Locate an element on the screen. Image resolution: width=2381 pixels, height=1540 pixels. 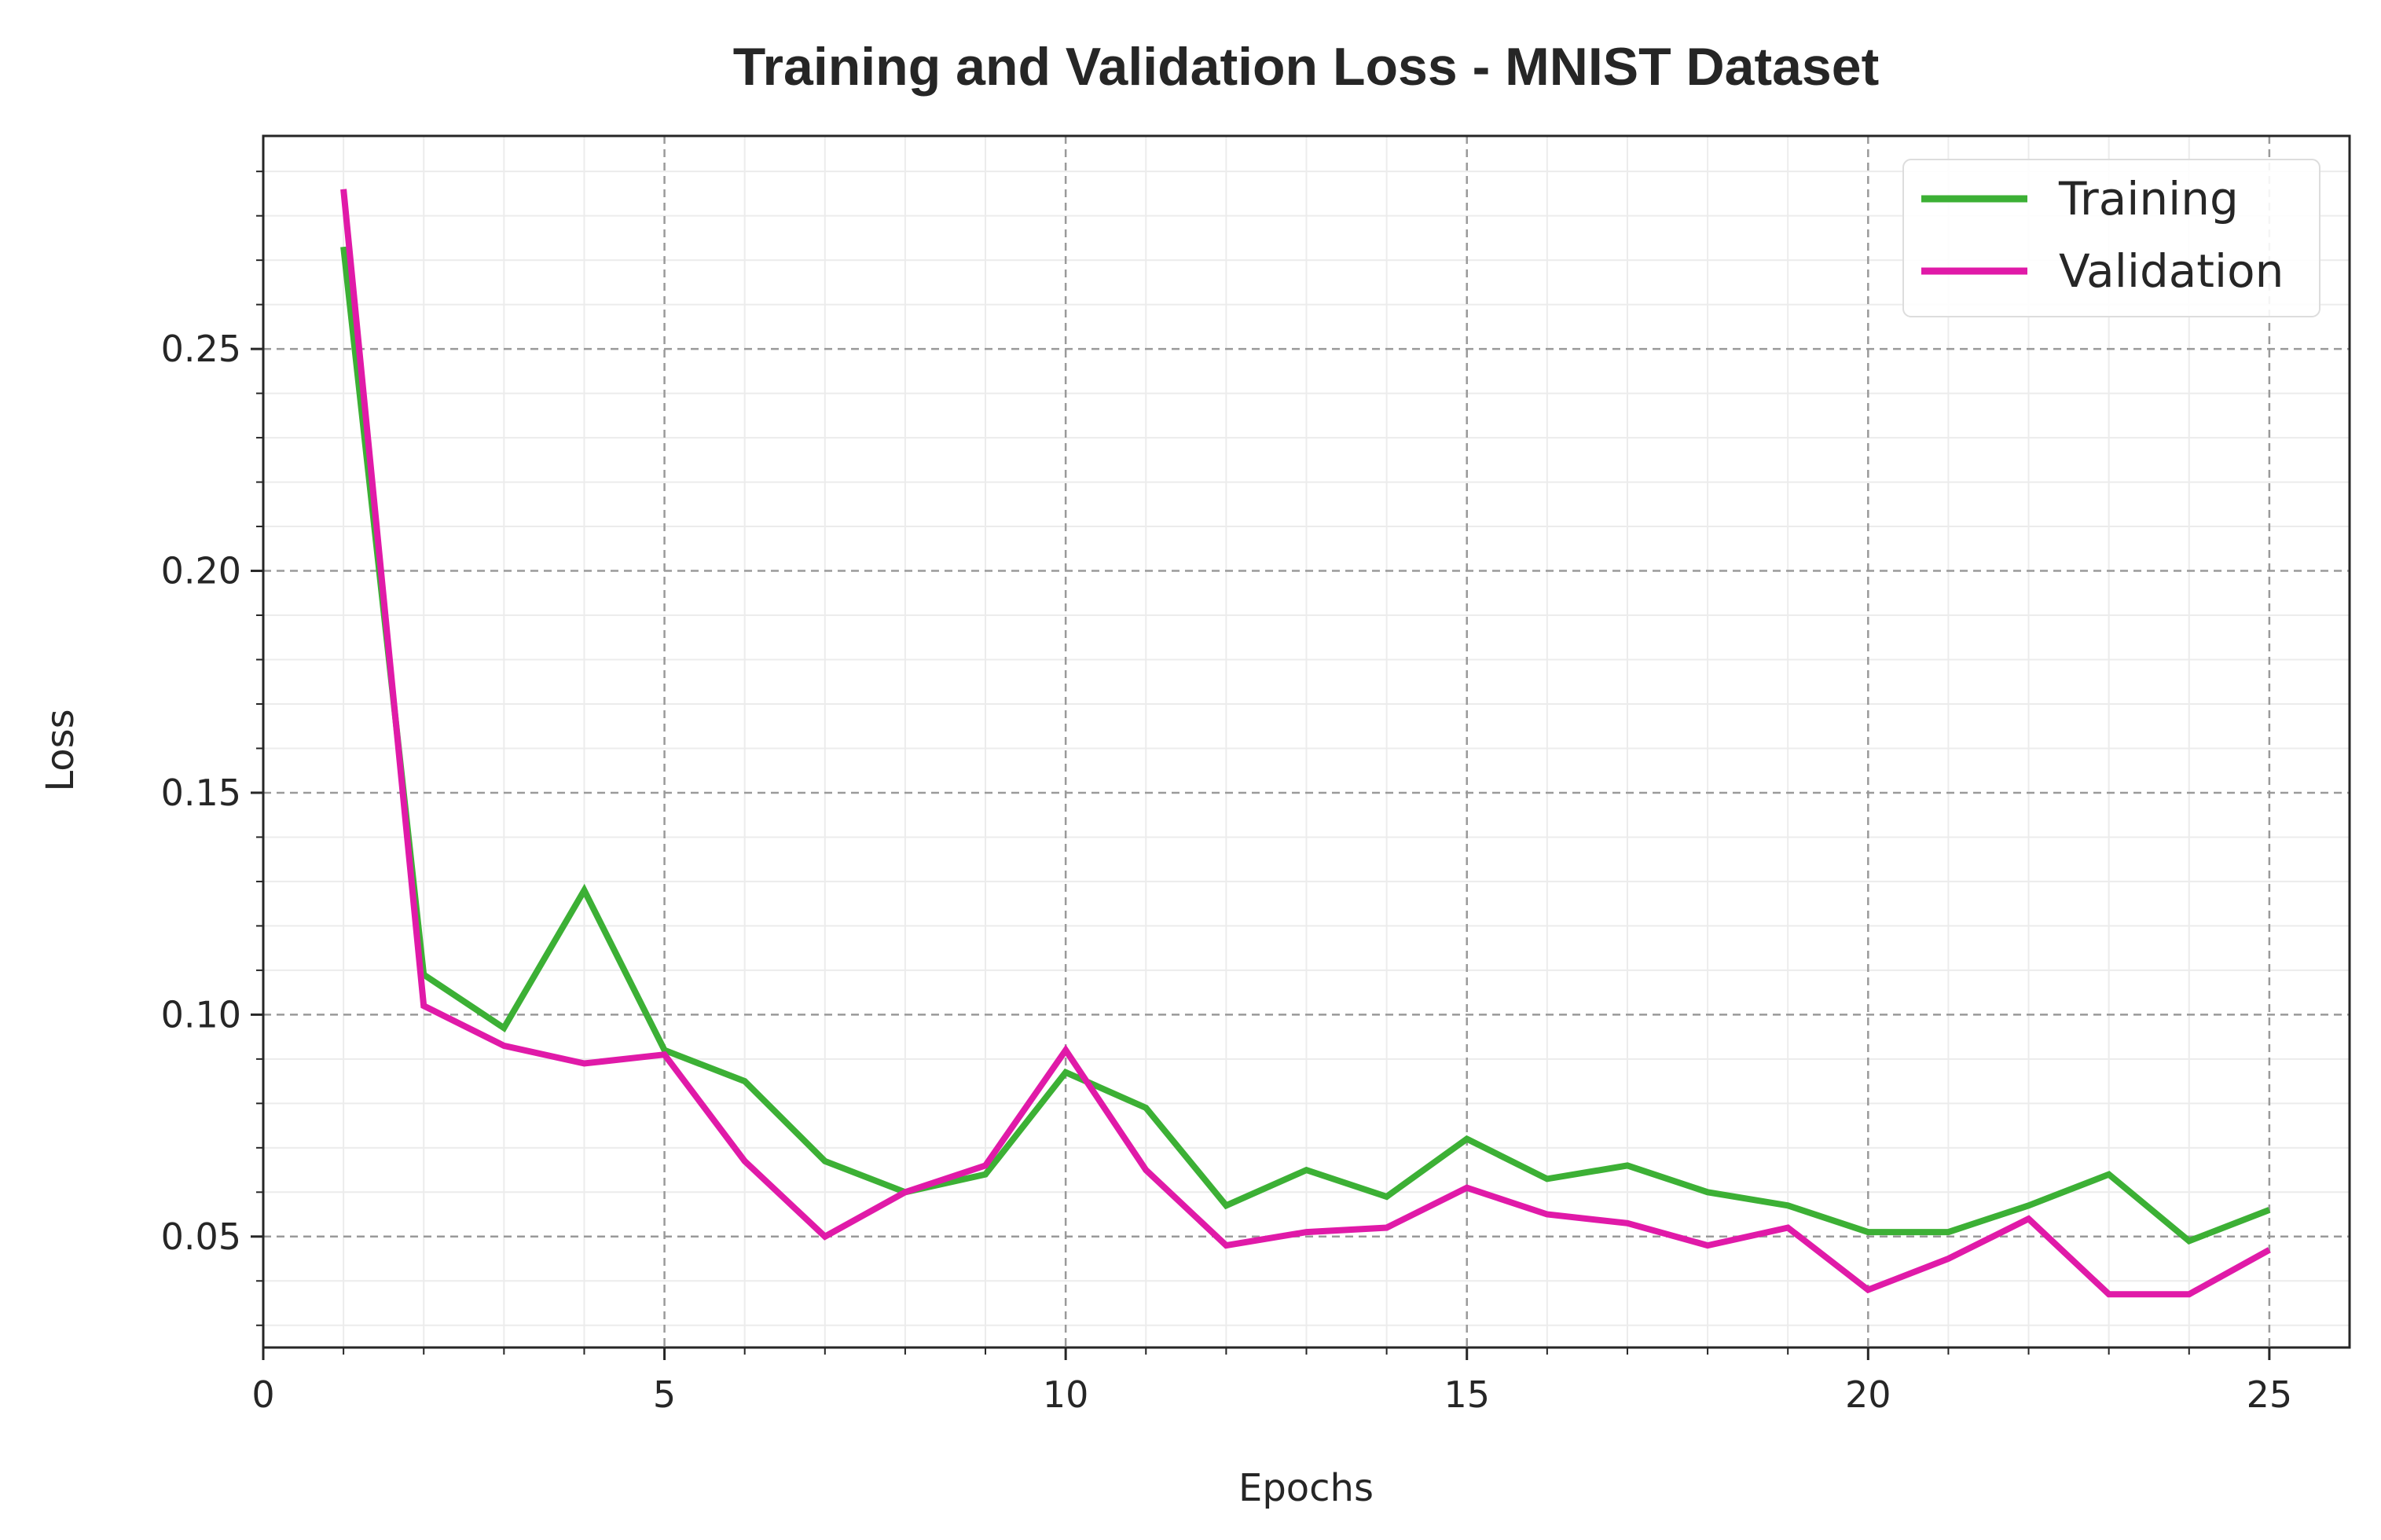
y-tick-label: 0.15 is located at coordinates (201, 793).